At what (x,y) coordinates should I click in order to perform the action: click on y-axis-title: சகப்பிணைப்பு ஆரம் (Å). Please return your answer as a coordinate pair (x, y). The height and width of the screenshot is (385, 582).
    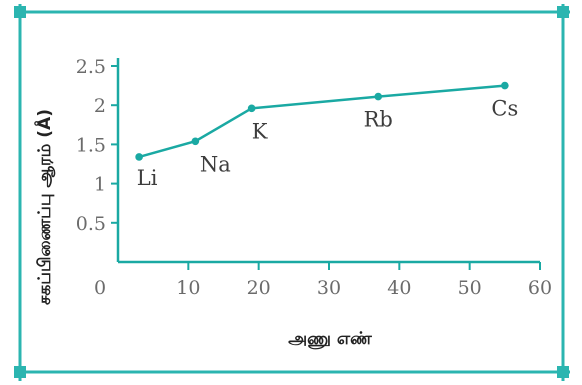
    Looking at the image, I should click on (43, 207).